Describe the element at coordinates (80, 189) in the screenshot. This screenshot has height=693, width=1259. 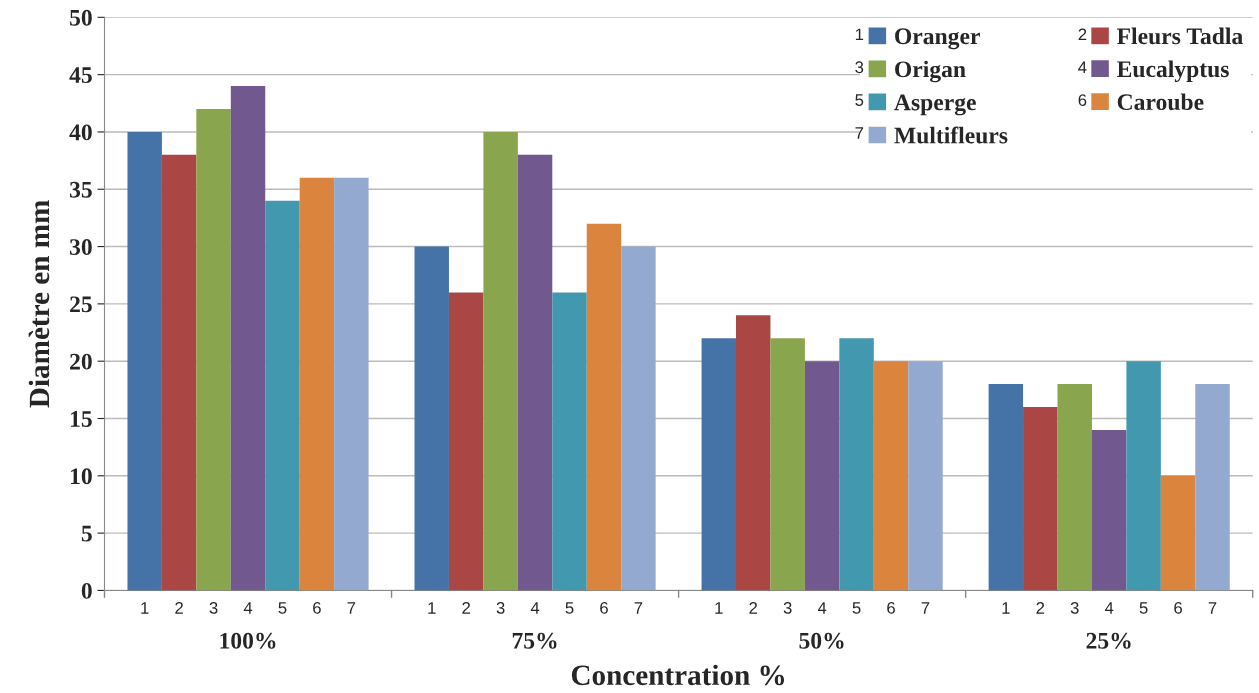
I see `y-tick-label: 35` at that location.